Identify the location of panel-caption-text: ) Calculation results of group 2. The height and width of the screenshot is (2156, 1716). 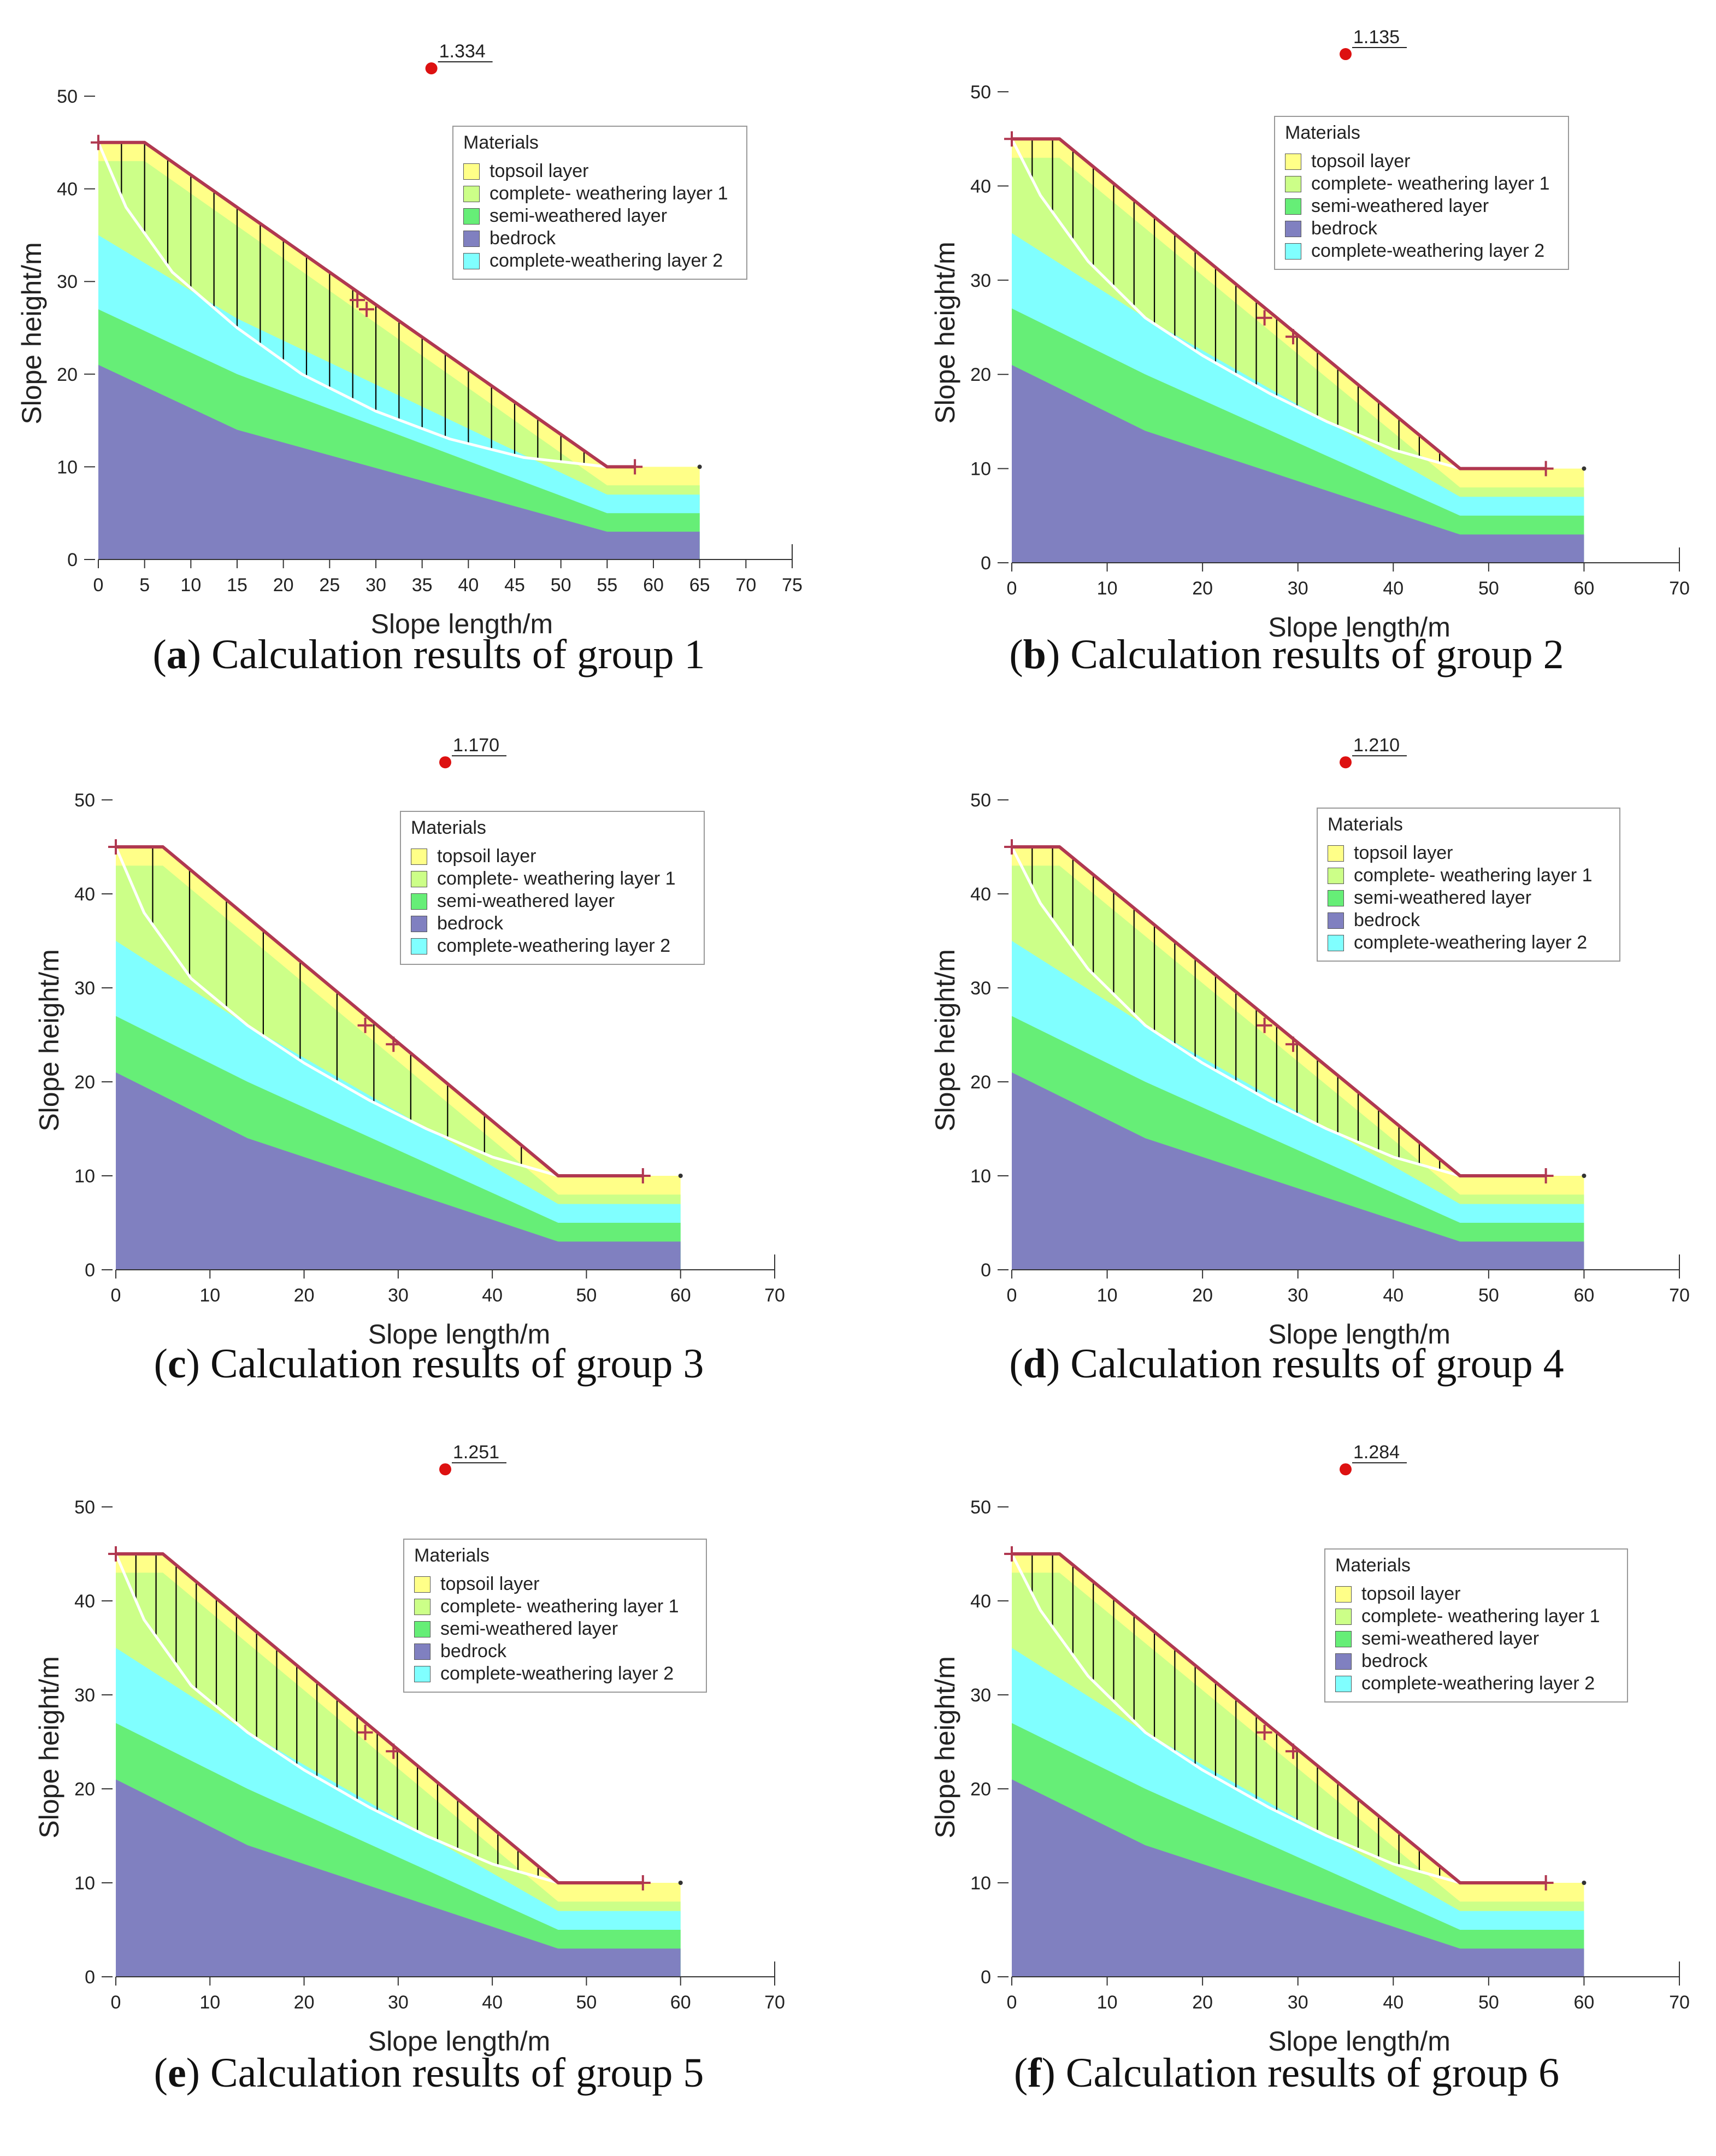
(1305, 655).